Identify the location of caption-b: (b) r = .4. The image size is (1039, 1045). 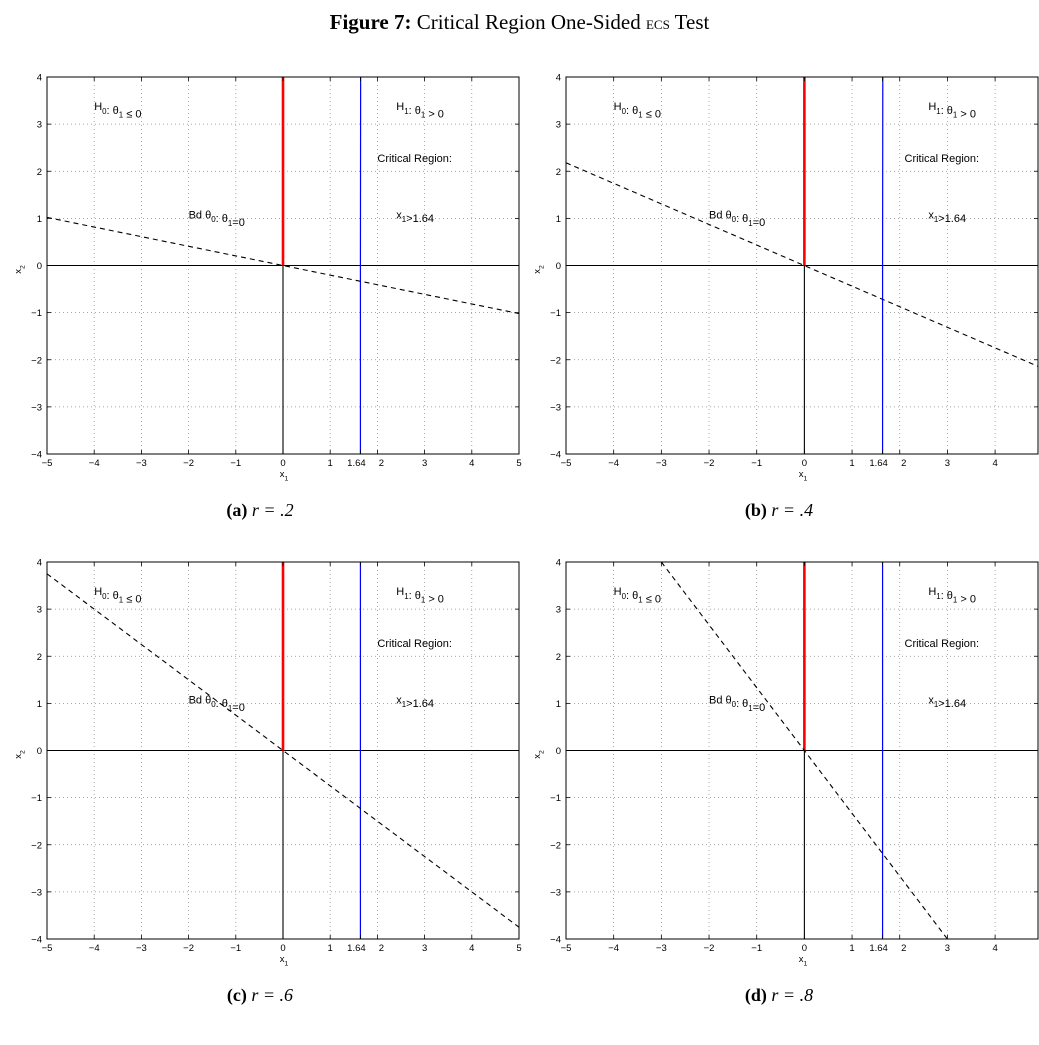
(779, 510).